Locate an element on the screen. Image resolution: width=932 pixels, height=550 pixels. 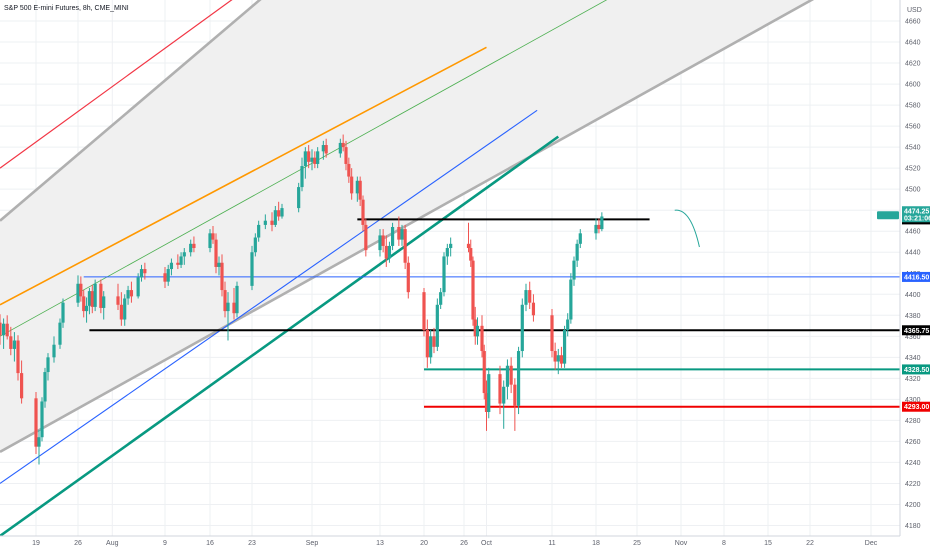
y-tick-label: 4200 is located at coordinates (913, 505).